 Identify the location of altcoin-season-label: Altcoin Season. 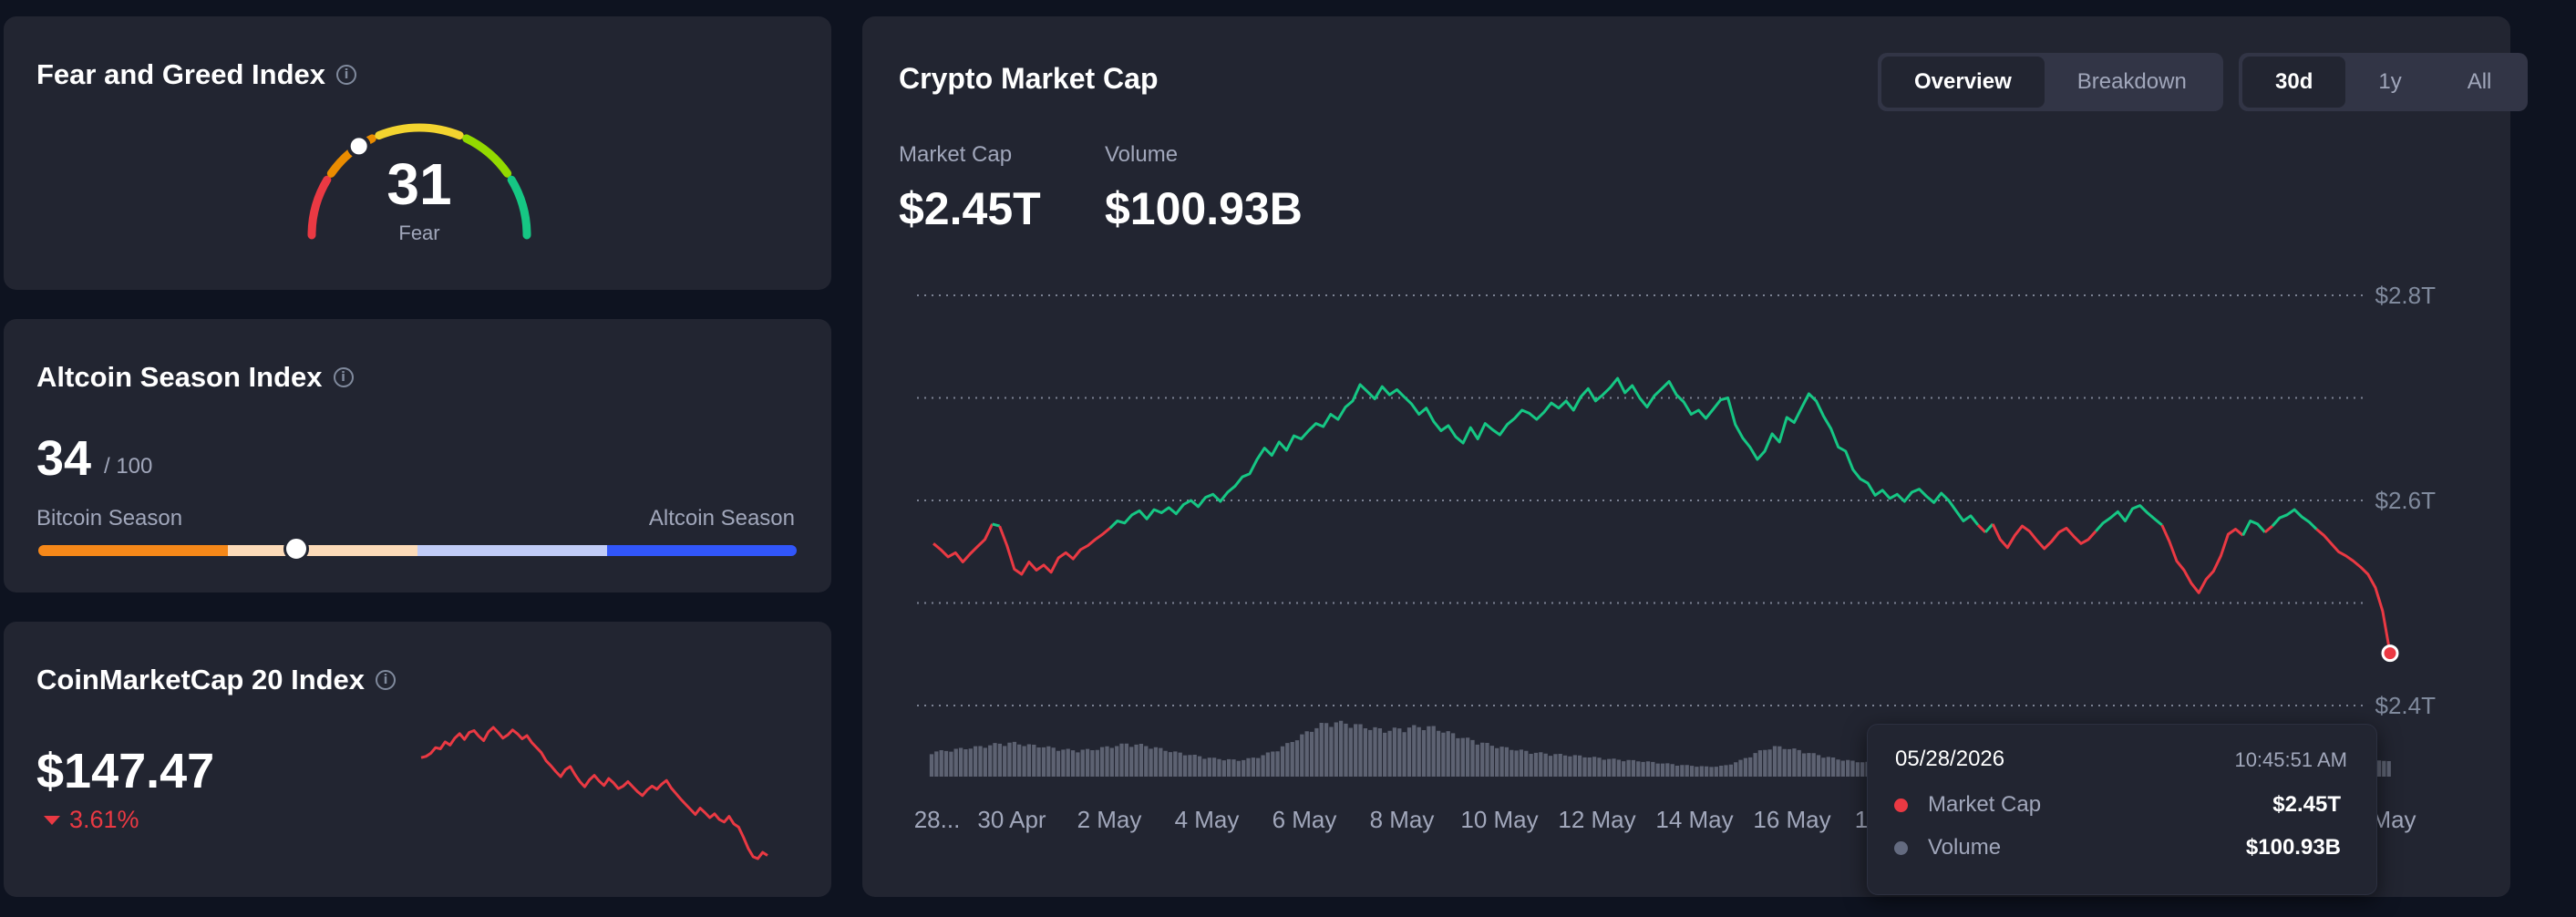
(721, 519).